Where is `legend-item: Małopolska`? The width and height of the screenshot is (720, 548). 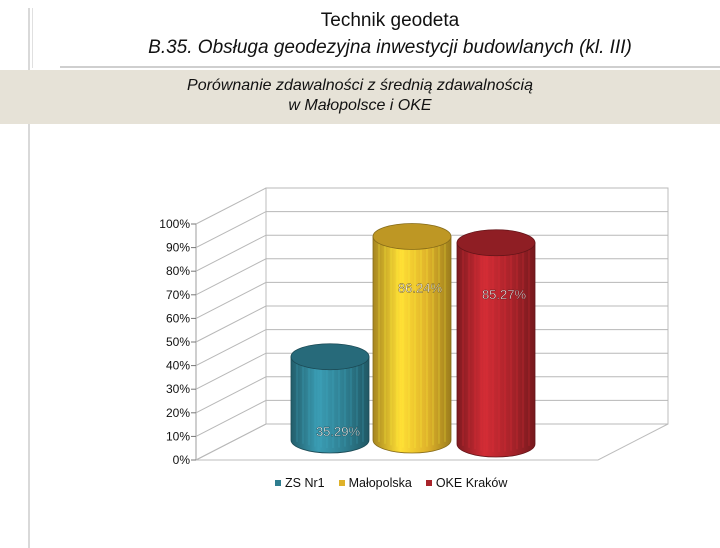
legend-item: Małopolska is located at coordinates (375, 483).